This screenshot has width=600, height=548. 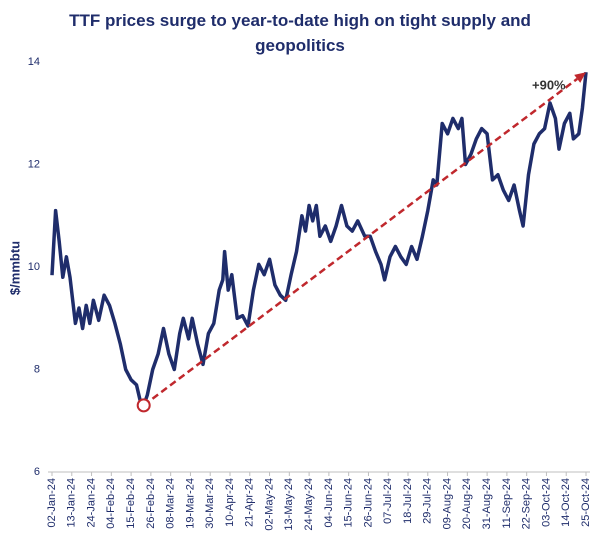 I want to click on x-tick-label: 04-Feb-24, so click(x=111, y=503).